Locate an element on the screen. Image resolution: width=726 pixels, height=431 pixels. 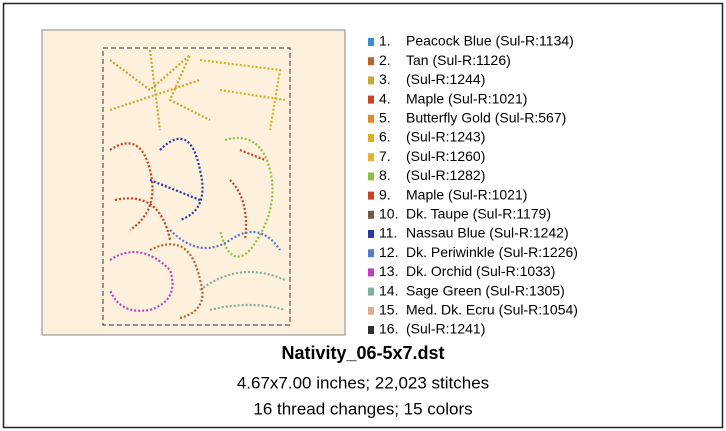
thread-name: (Sul-R:1260) is located at coordinates (445, 156).